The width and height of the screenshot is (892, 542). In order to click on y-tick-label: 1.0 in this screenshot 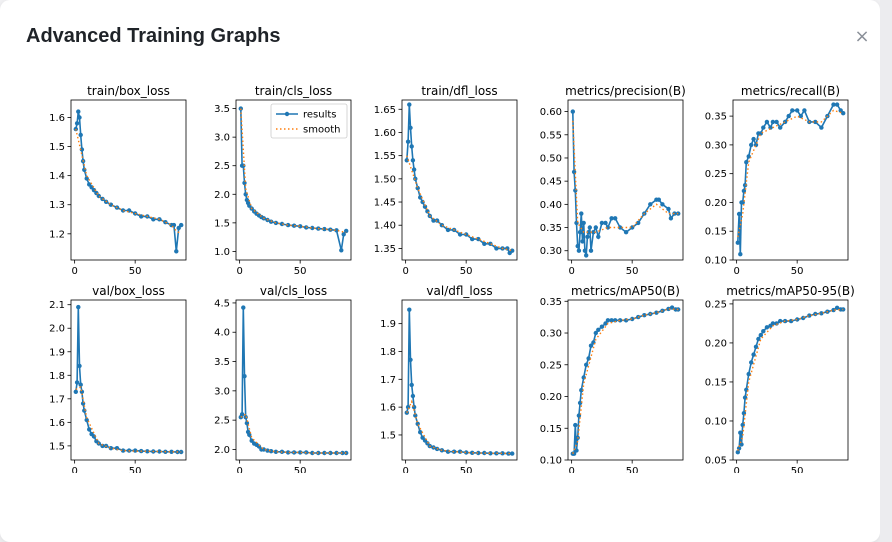, I will do `click(222, 252)`.